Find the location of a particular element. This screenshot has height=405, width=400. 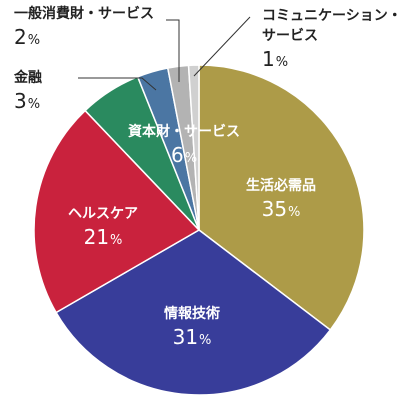

slice-label: 一般消費財・サービス 2% is located at coordinates (84, 27).